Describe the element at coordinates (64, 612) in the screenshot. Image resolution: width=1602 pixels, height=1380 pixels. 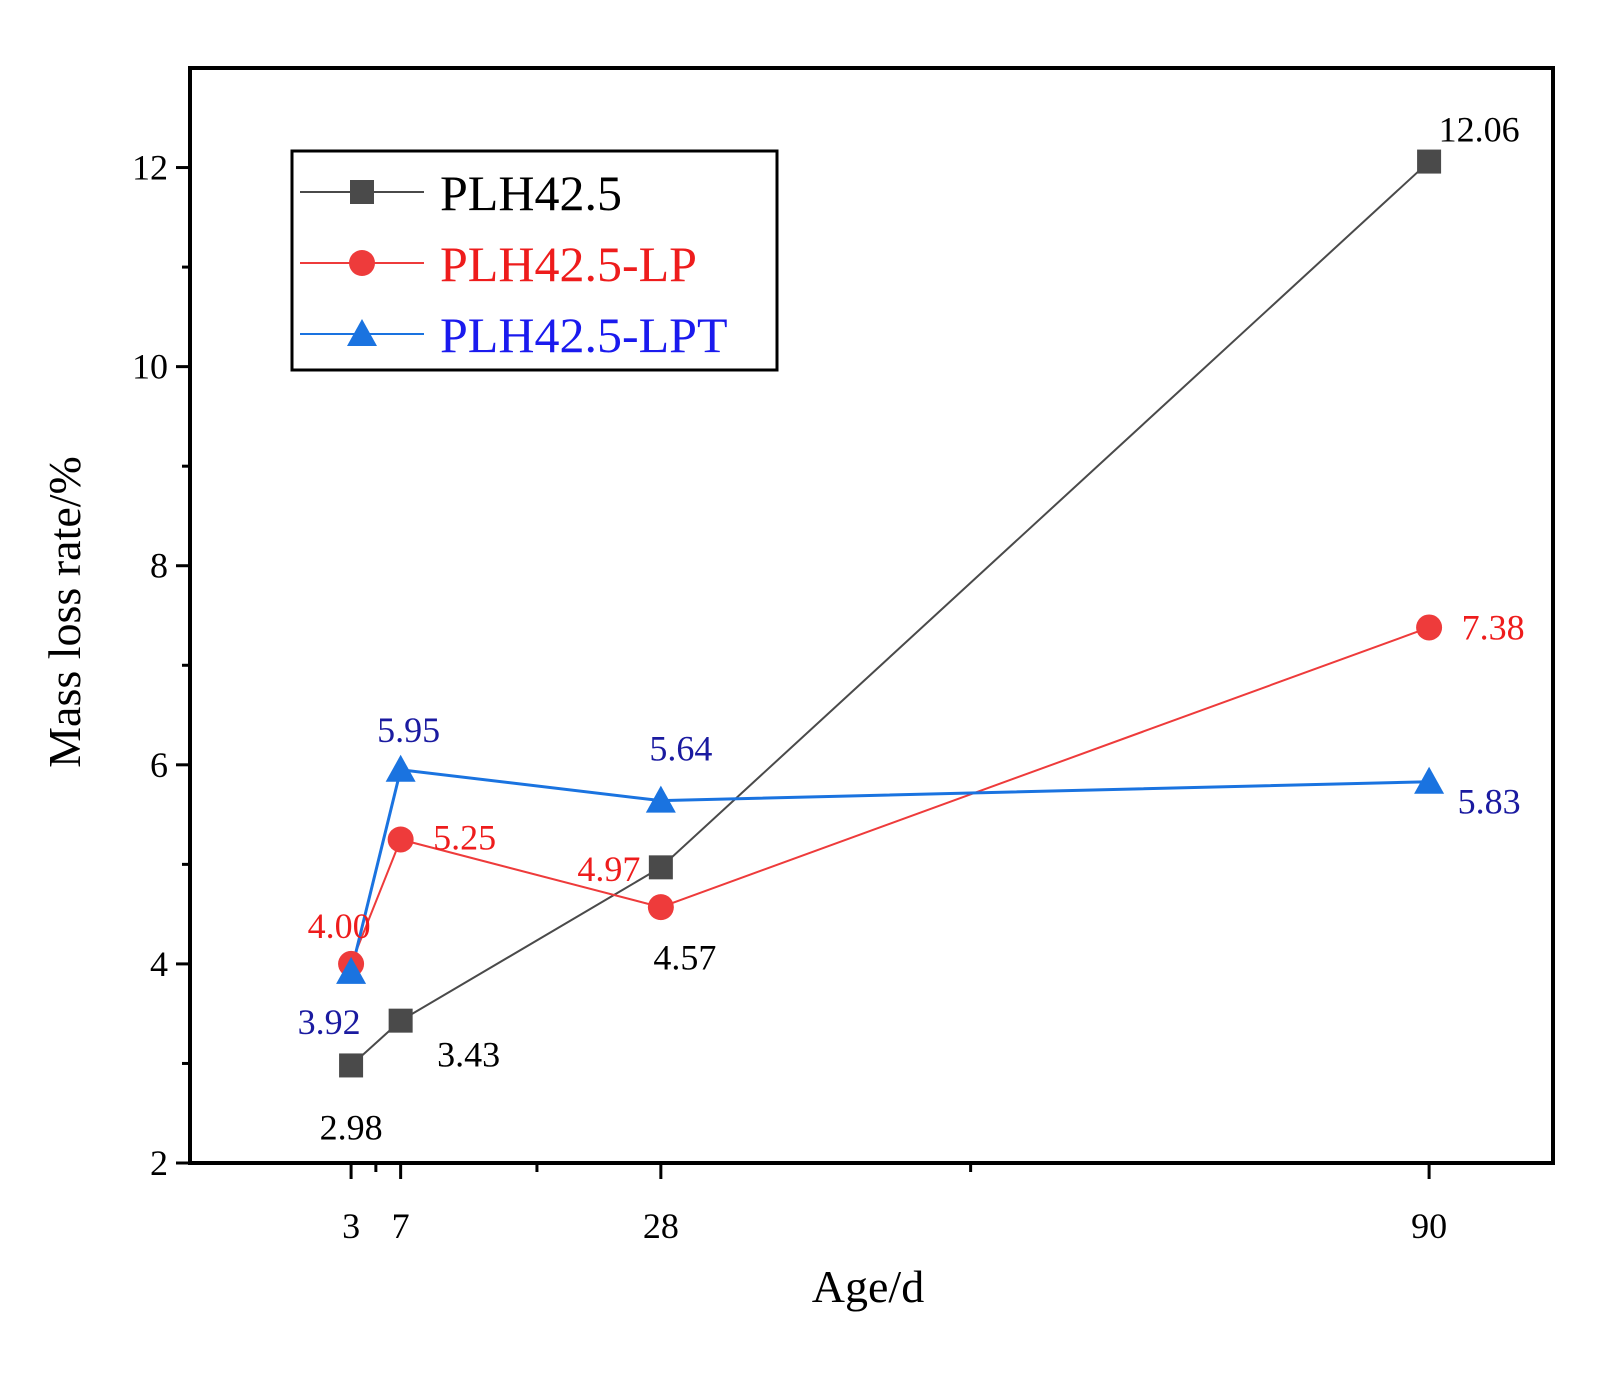
I see `y-axis-title: Mass loss rate/%` at that location.